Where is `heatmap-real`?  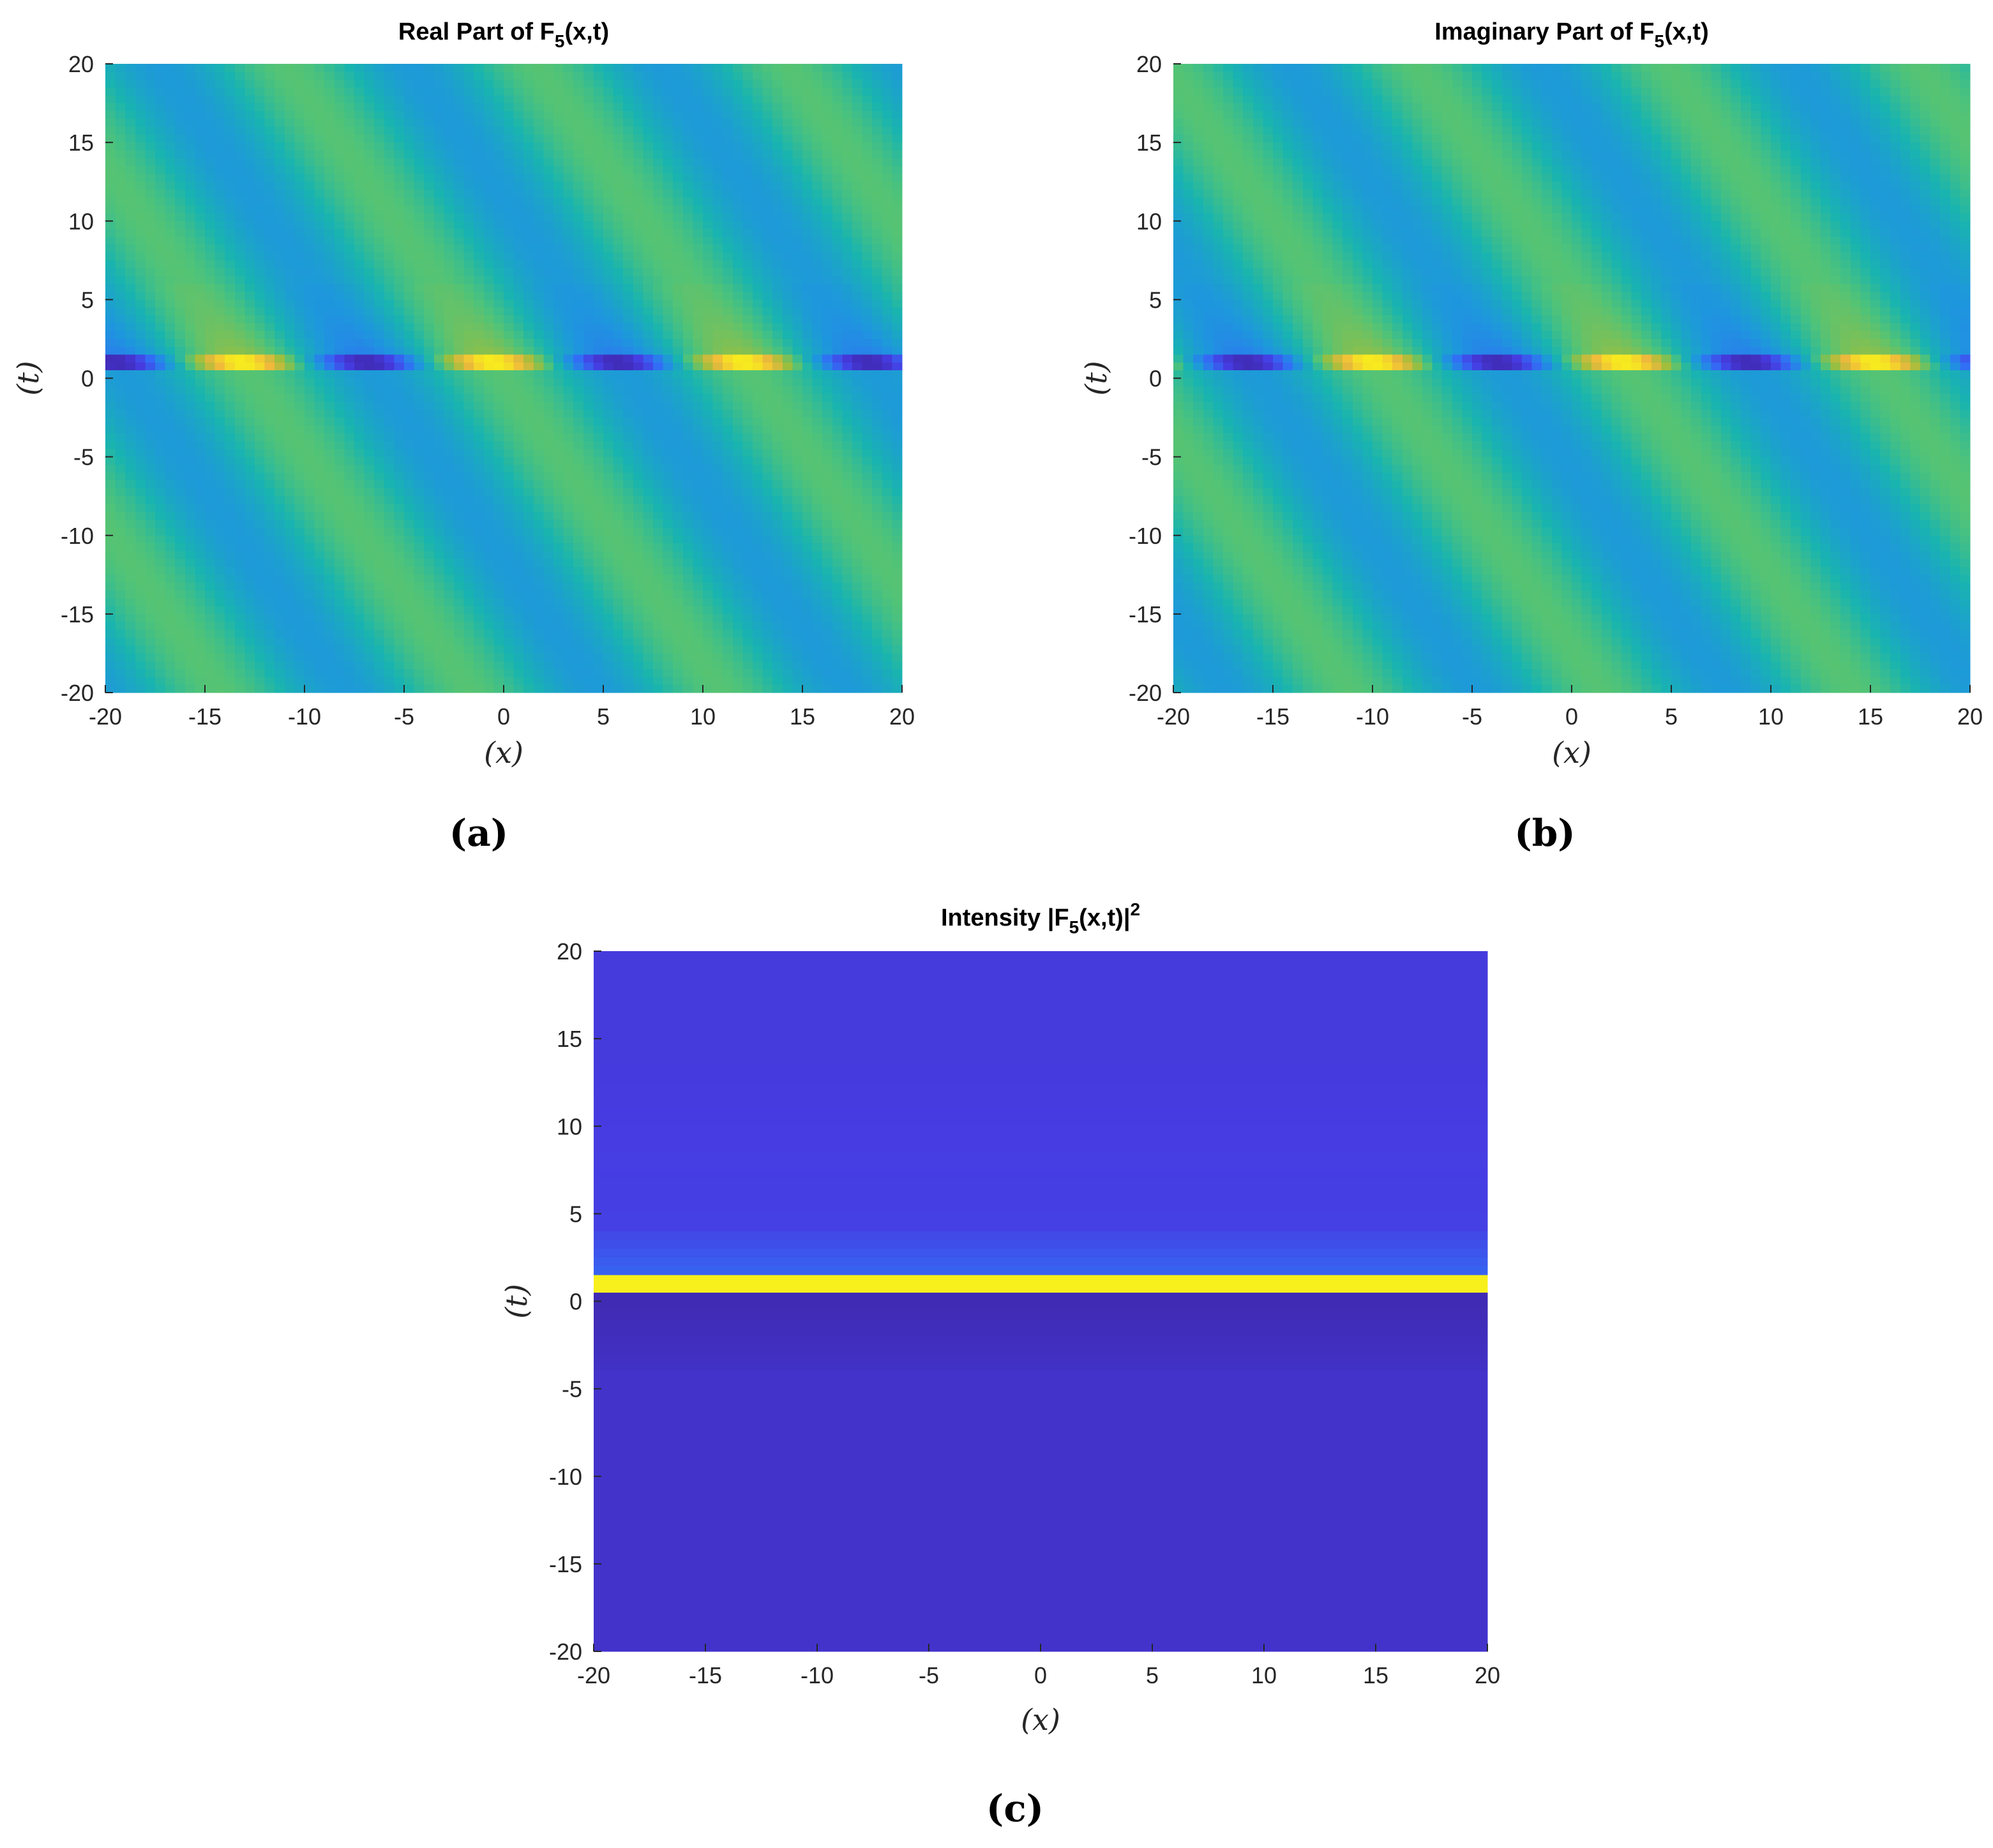 heatmap-real is located at coordinates (504, 378).